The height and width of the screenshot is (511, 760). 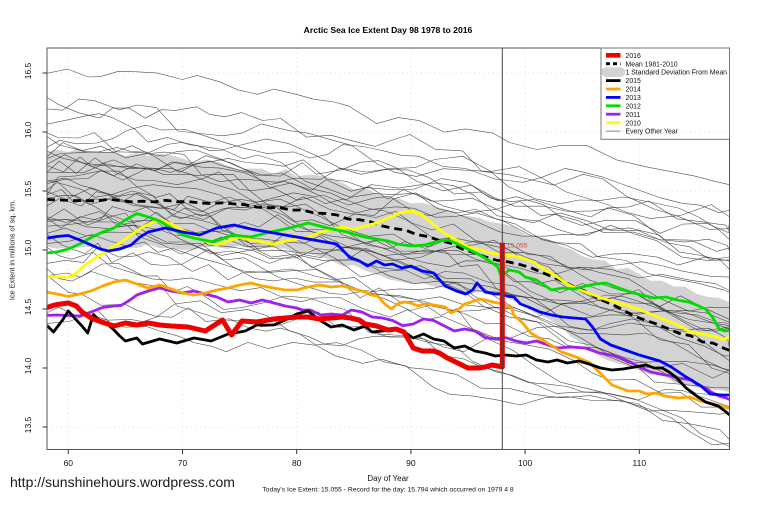 What do you see at coordinates (633, 81) in the screenshot?
I see `svg-text: 2015` at bounding box center [633, 81].